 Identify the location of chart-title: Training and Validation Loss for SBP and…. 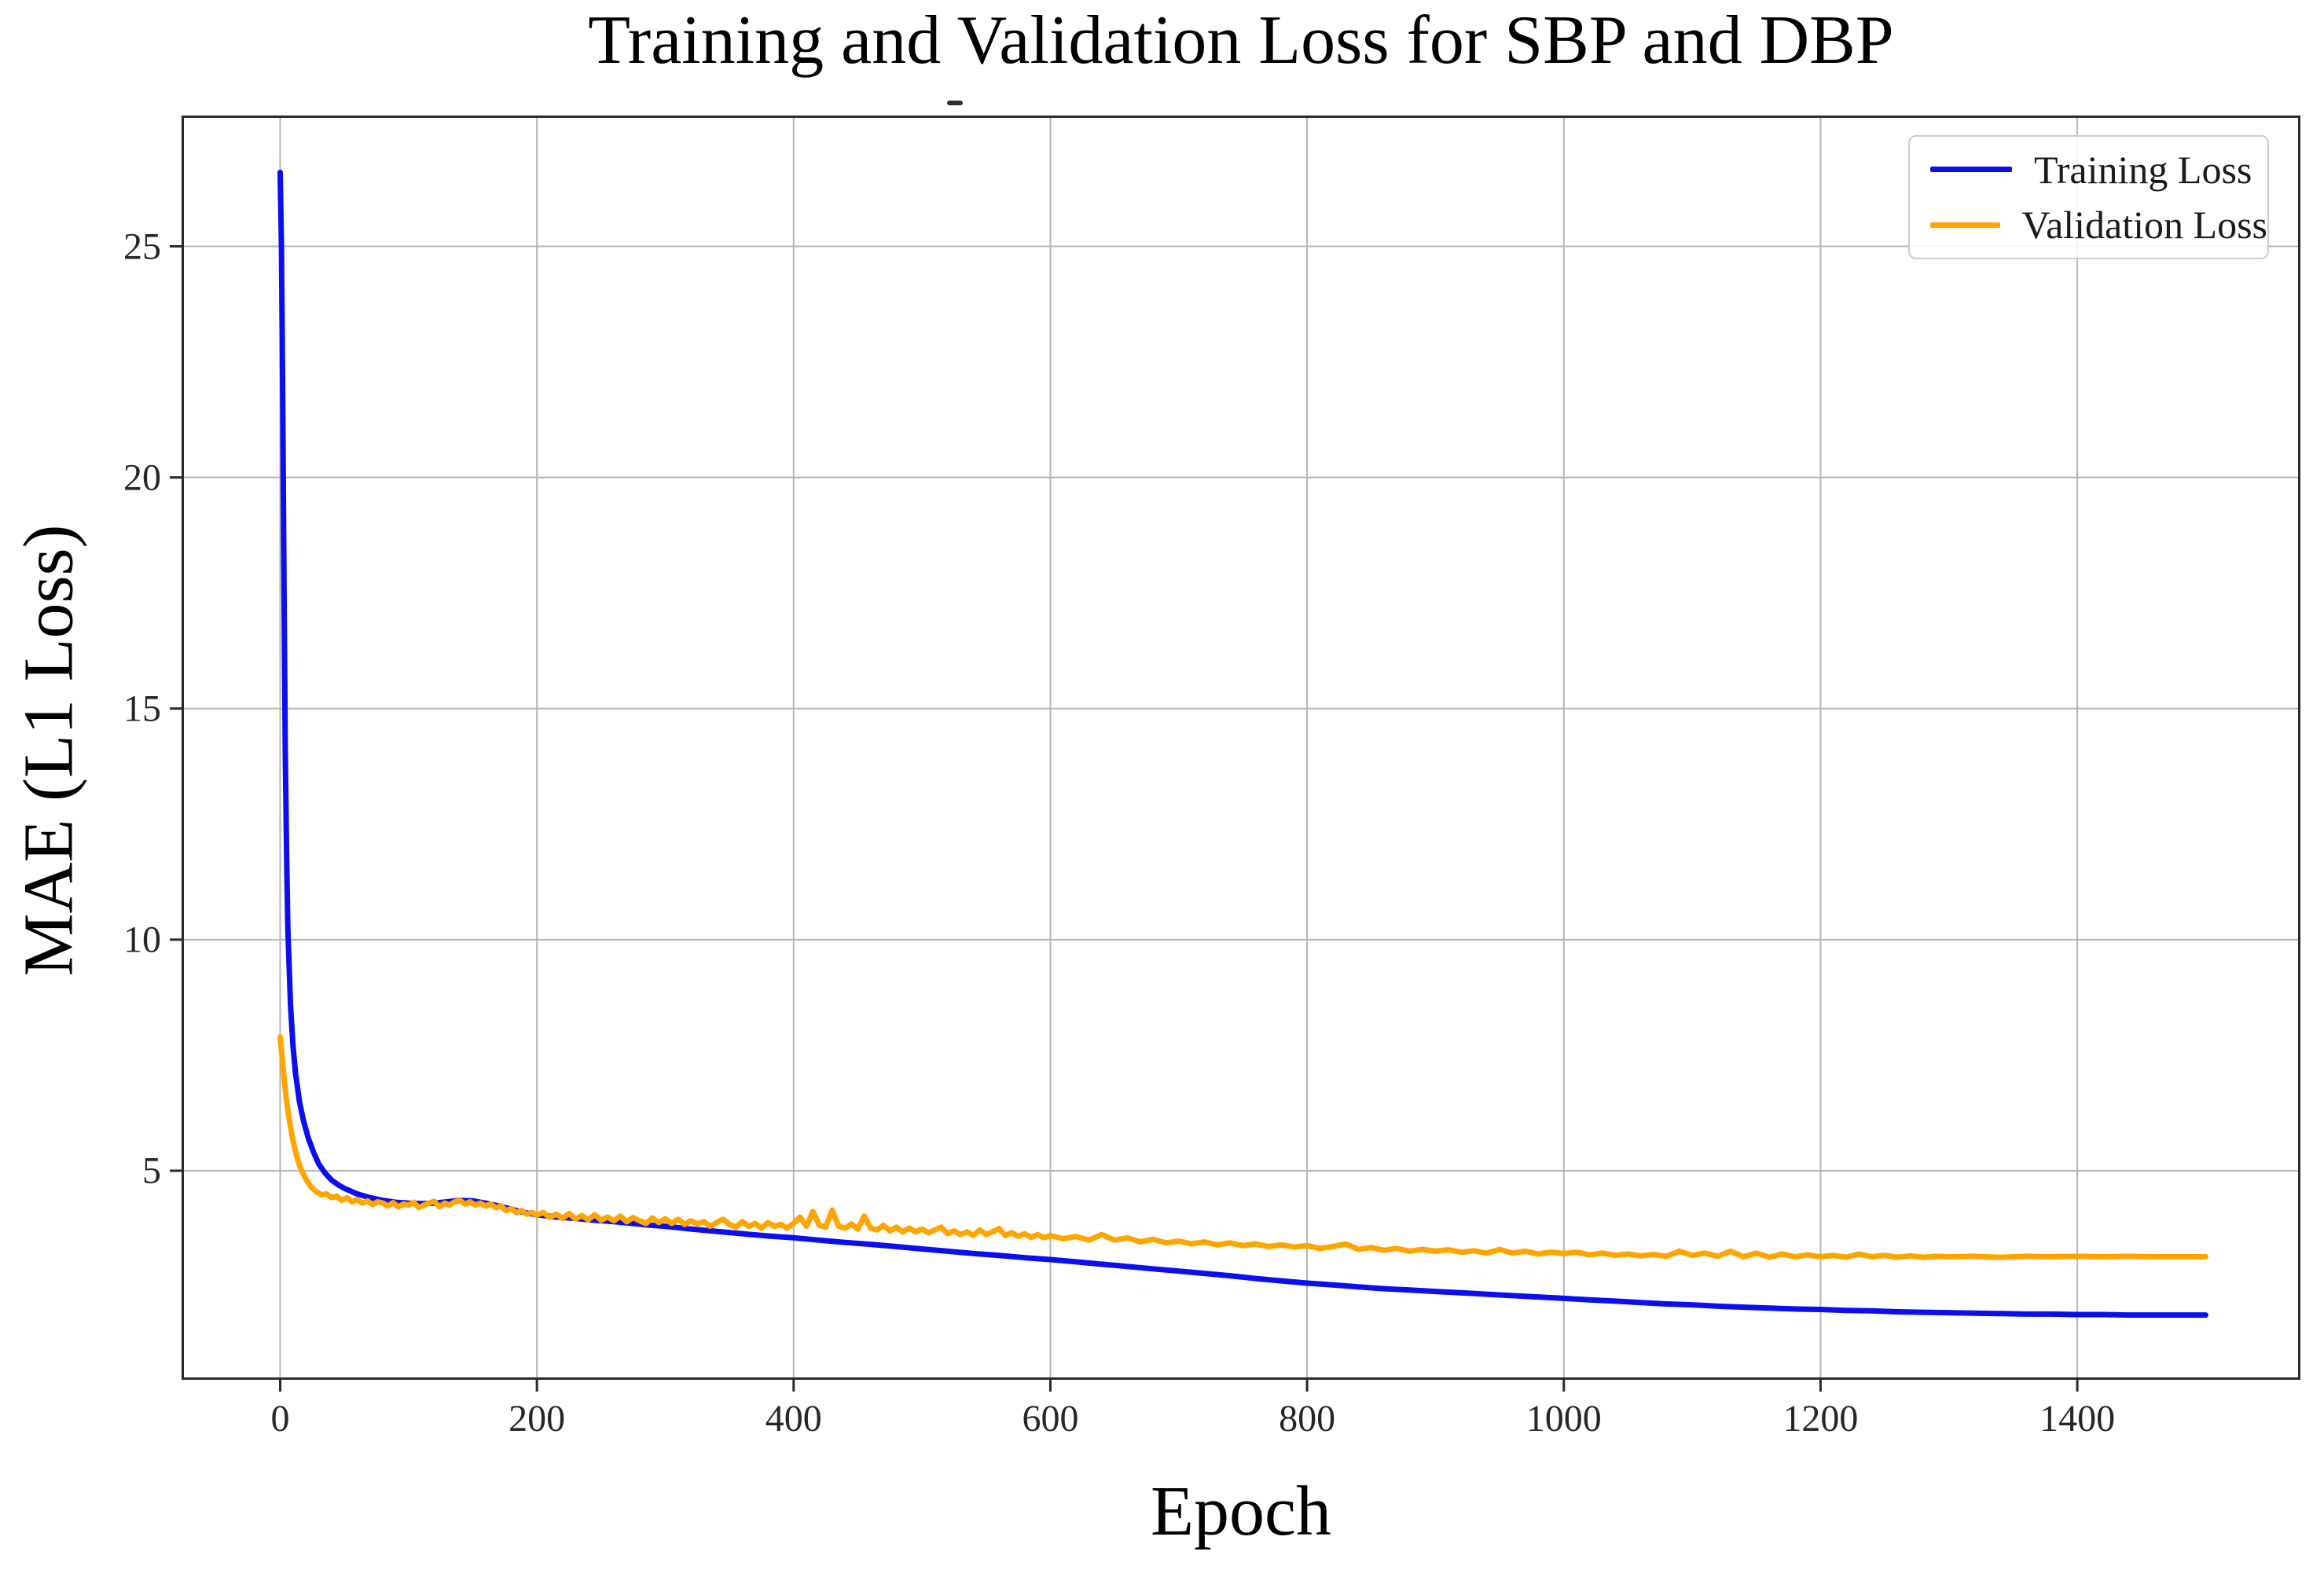
(1241, 40).